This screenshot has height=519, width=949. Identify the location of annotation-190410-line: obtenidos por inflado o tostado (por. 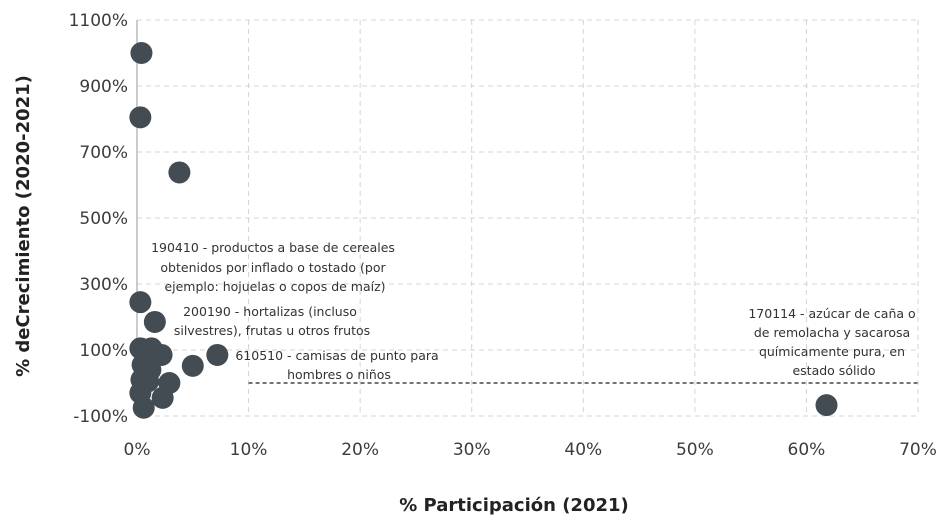
(273, 267).